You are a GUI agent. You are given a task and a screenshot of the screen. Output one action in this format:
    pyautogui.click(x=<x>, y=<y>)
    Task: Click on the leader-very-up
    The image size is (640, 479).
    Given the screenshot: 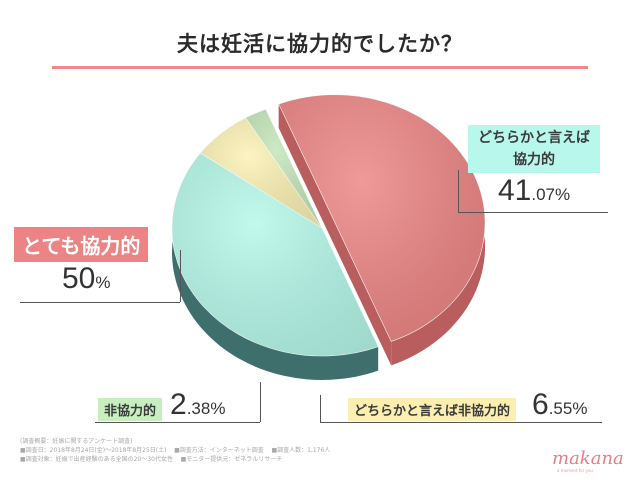 What is the action you would take?
    pyautogui.click(x=180, y=276)
    